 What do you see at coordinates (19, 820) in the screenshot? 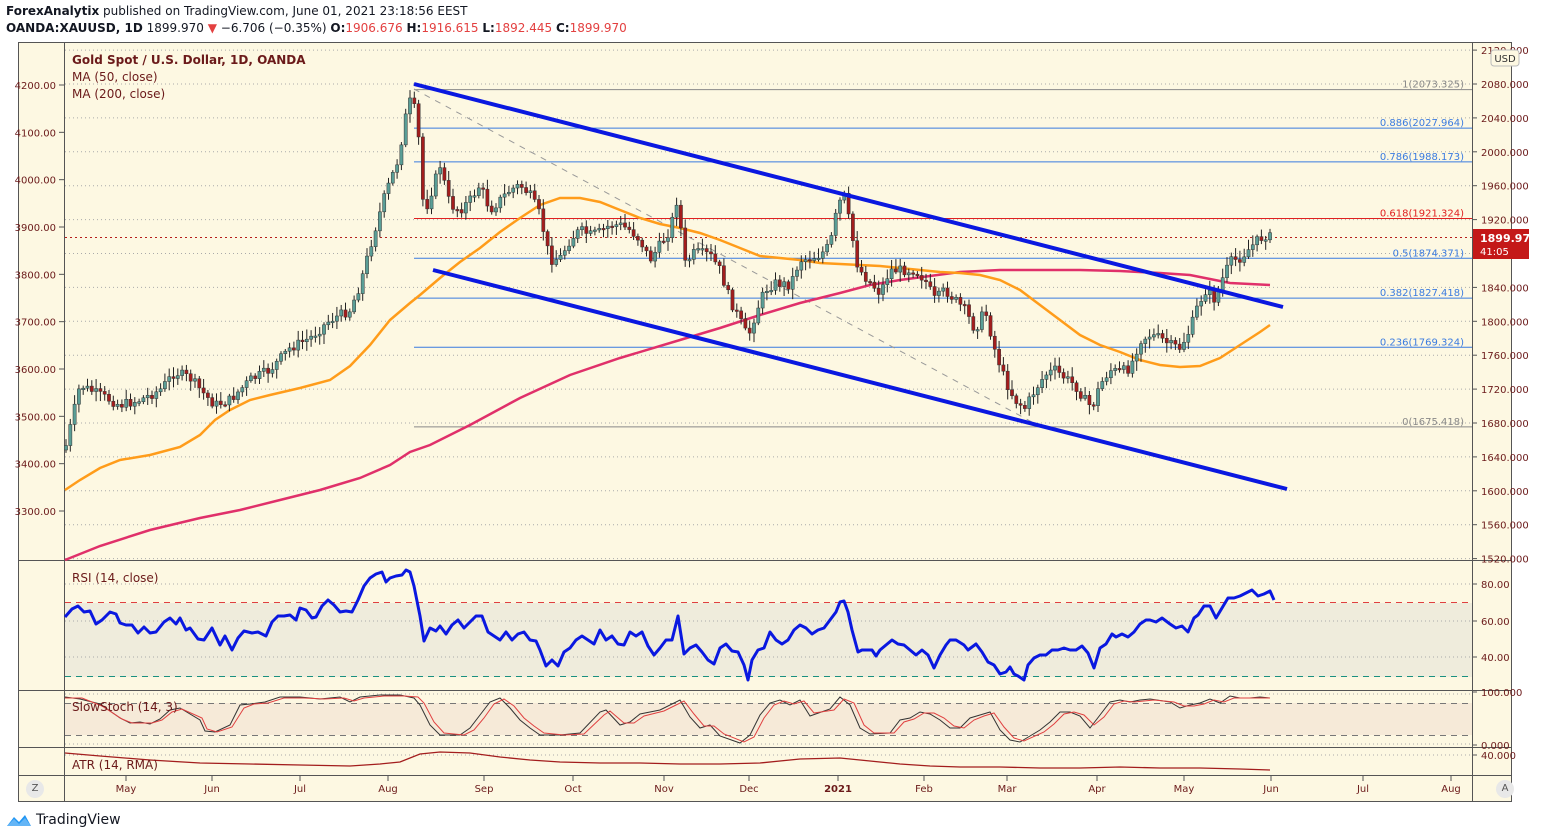
I see `tradingview-cloud-icon` at bounding box center [19, 820].